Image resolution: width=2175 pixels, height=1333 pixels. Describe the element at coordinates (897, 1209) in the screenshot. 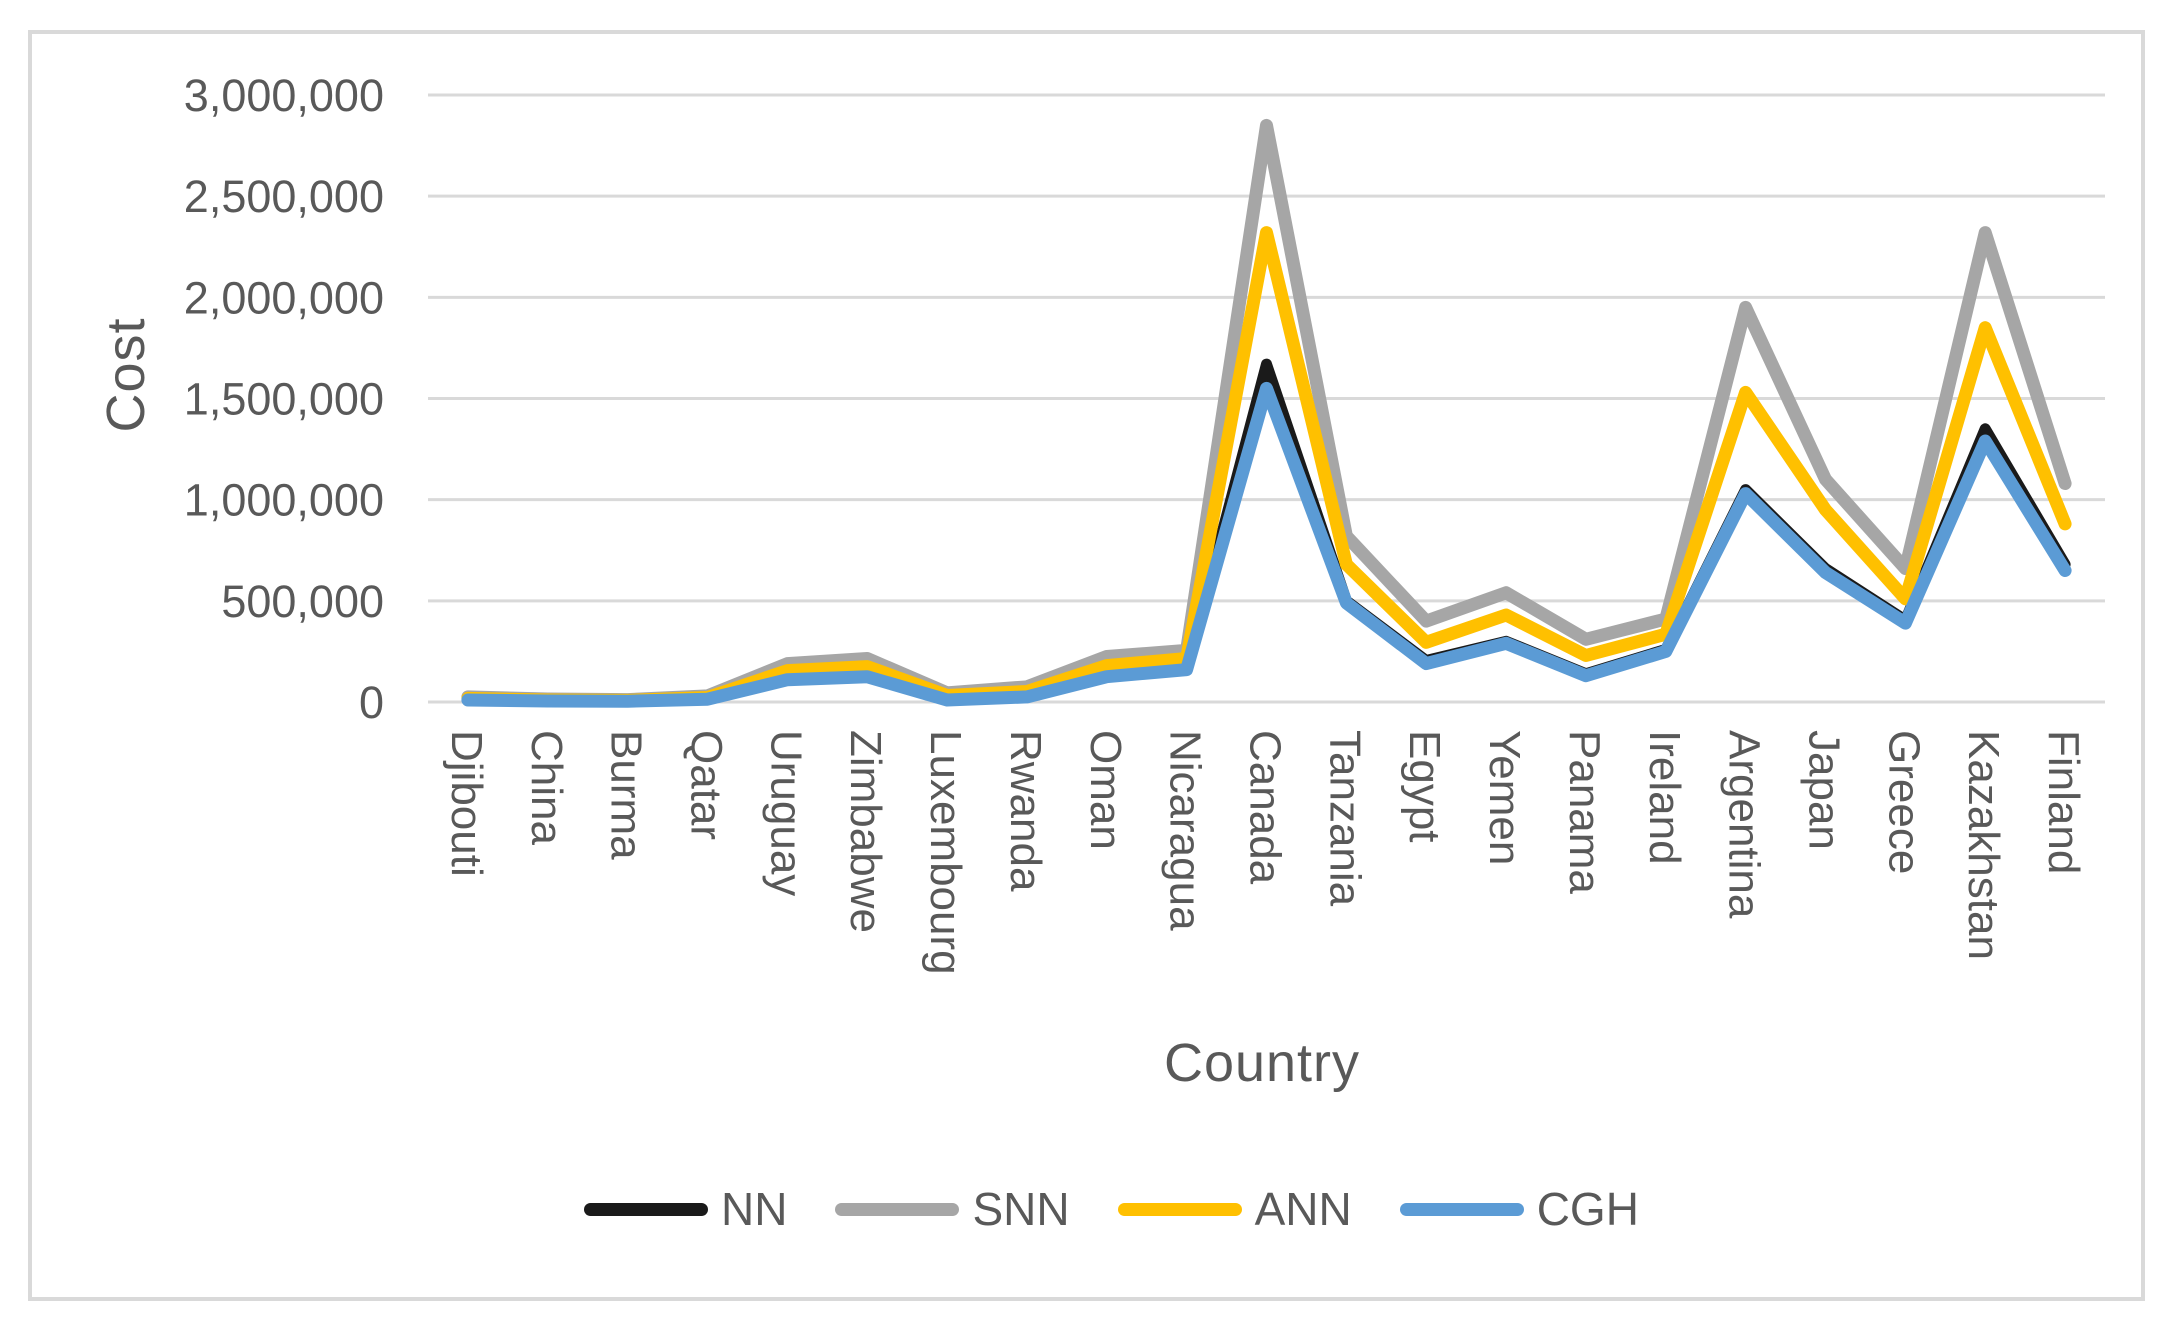

I see `legend-swatch-SNN` at that location.